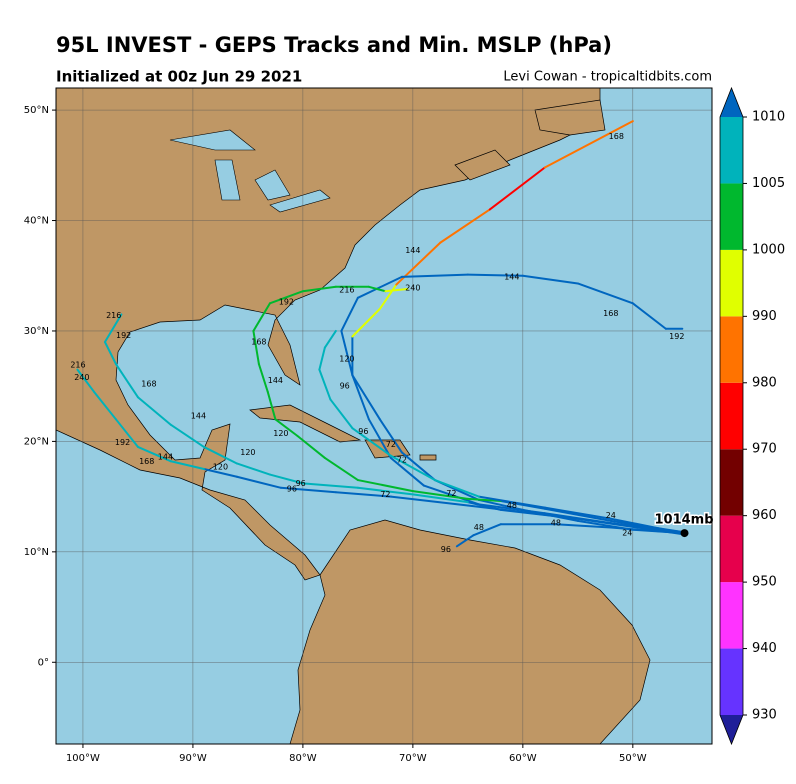 This screenshot has width=796, height=784. What do you see at coordinates (731, 729) in the screenshot?
I see `colorbar-under` at bounding box center [731, 729].